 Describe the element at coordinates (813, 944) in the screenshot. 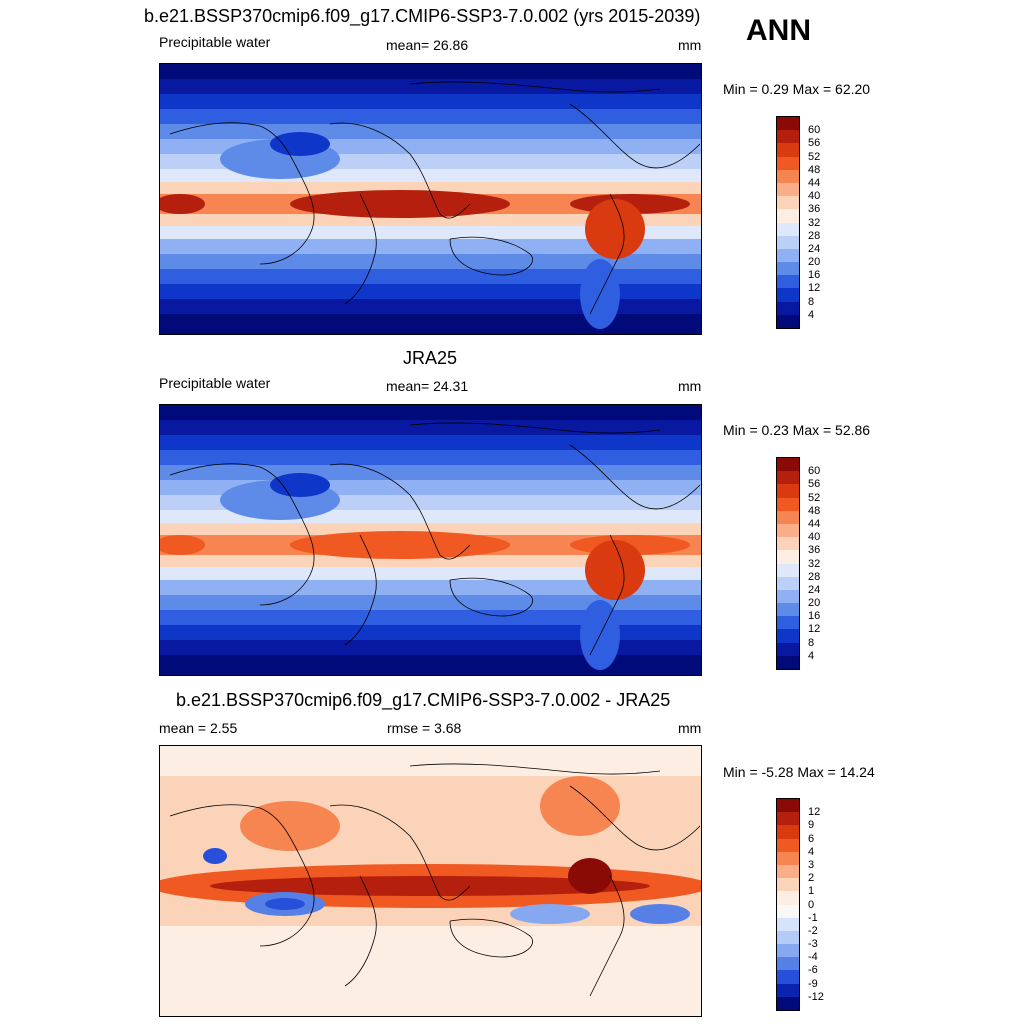

I see `colorbar-tick-label: -3` at that location.